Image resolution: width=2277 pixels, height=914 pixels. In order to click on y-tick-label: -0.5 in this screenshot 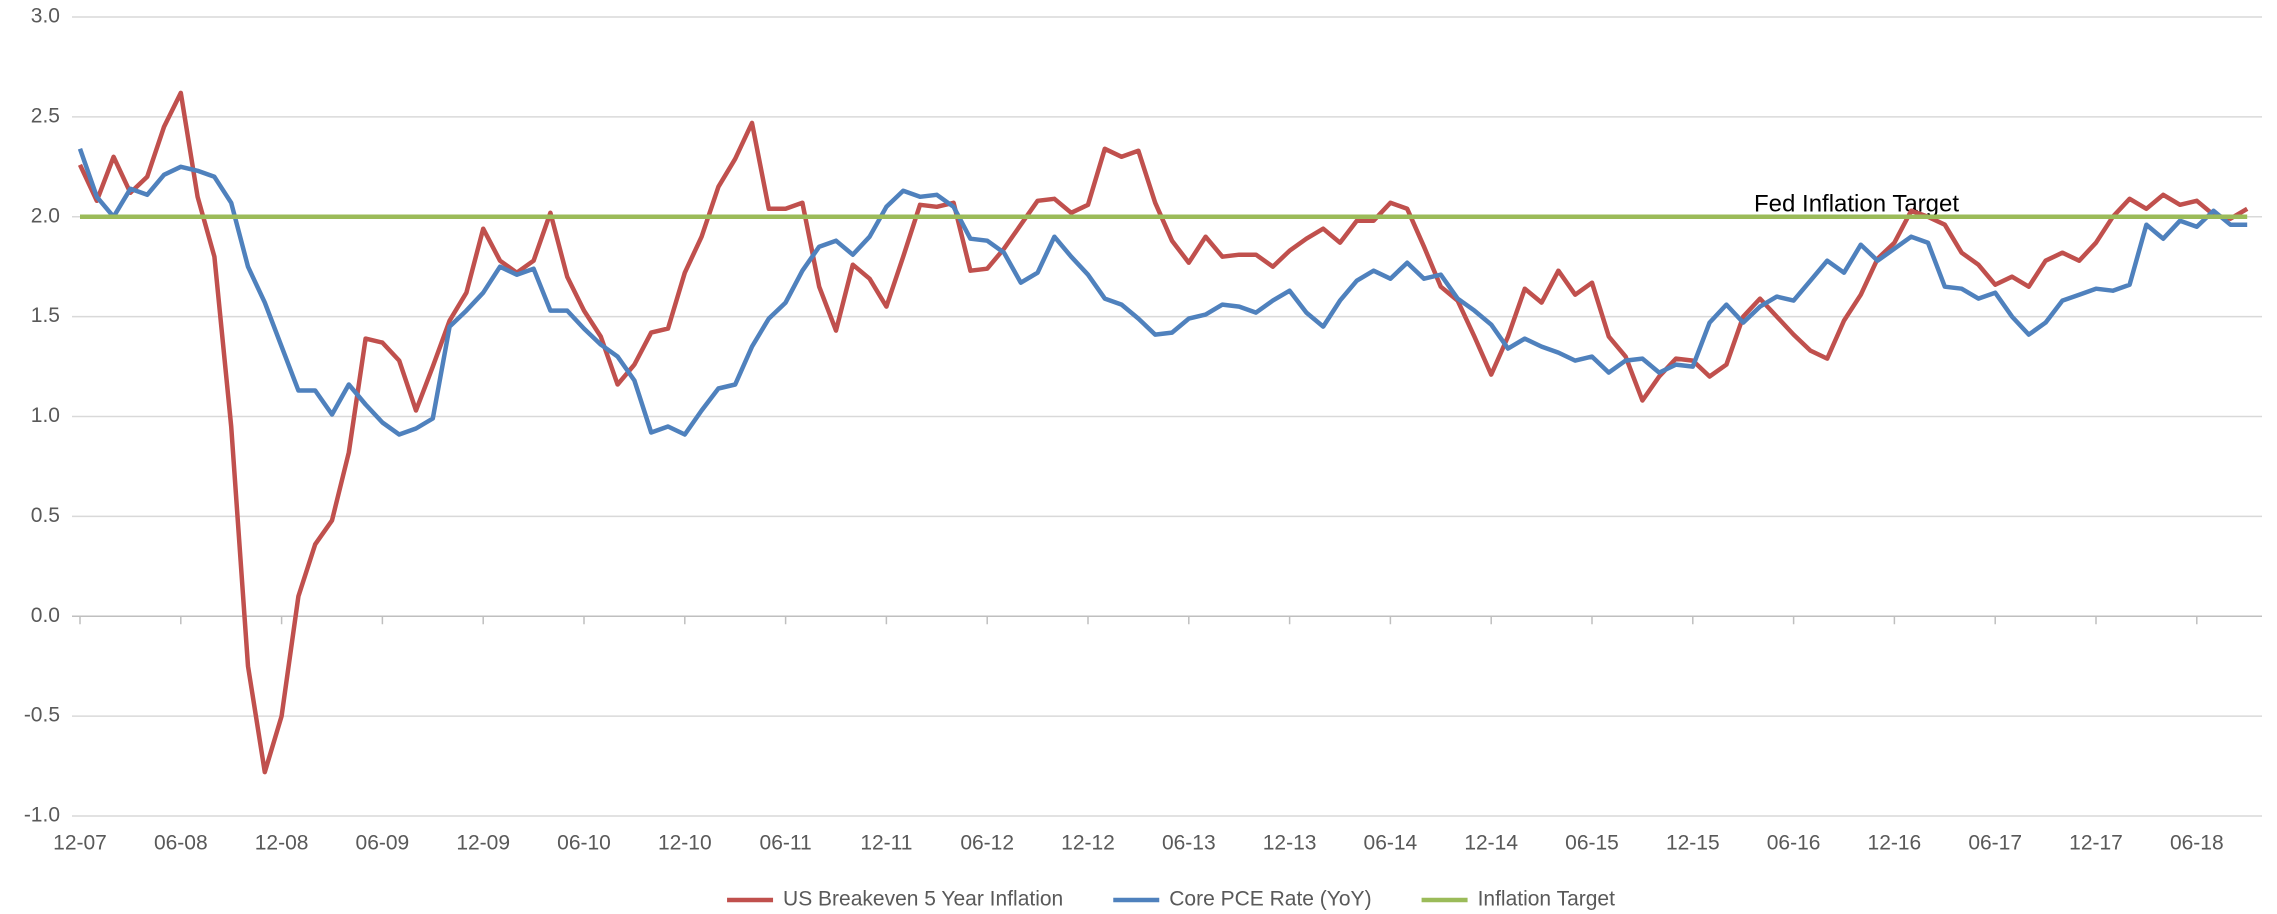, I will do `click(42, 715)`.